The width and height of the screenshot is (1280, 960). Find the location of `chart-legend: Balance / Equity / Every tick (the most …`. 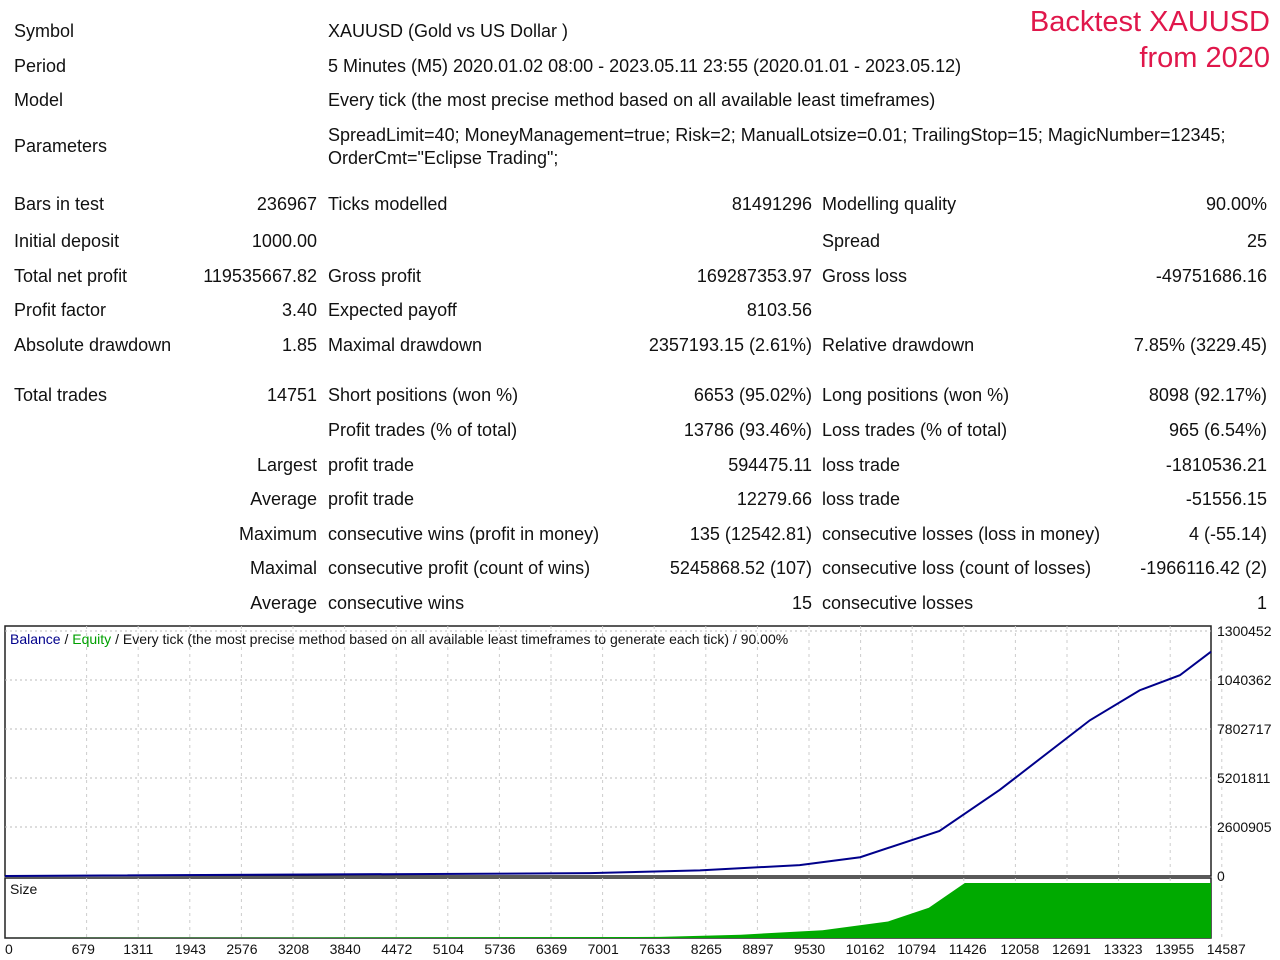

chart-legend: Balance / Equity / Every tick (the most … is located at coordinates (399, 639).